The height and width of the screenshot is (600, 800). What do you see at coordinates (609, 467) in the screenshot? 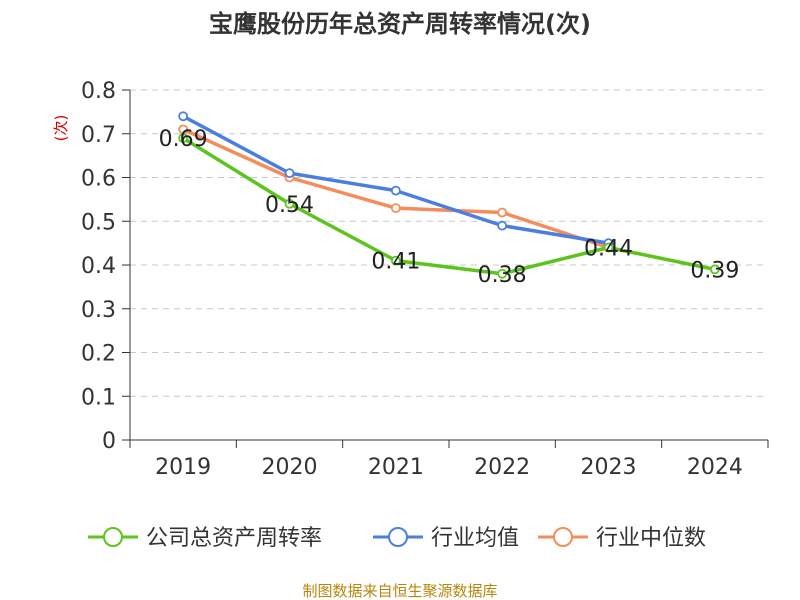
I see `x-tick-label: 2023` at bounding box center [609, 467].